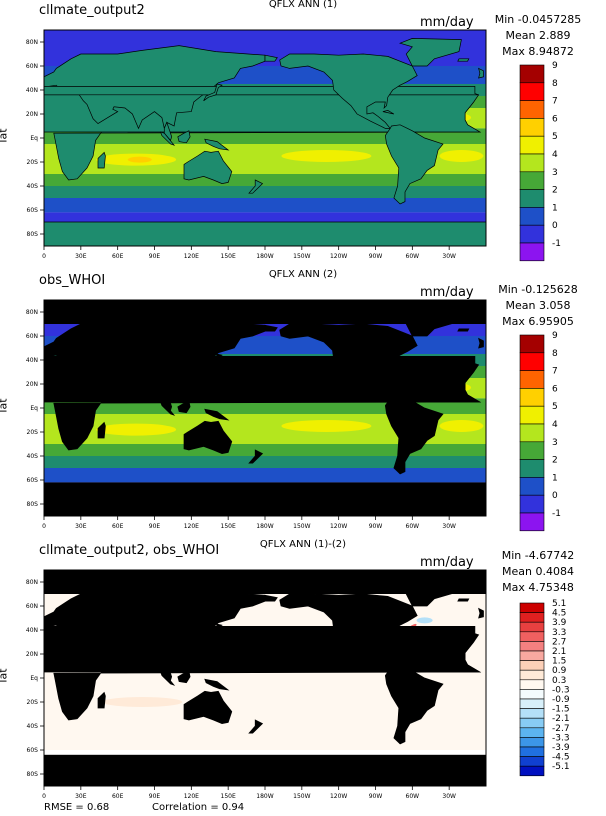  What do you see at coordinates (555, 425) in the screenshot?
I see `colorbar-label: 4` at bounding box center [555, 425].